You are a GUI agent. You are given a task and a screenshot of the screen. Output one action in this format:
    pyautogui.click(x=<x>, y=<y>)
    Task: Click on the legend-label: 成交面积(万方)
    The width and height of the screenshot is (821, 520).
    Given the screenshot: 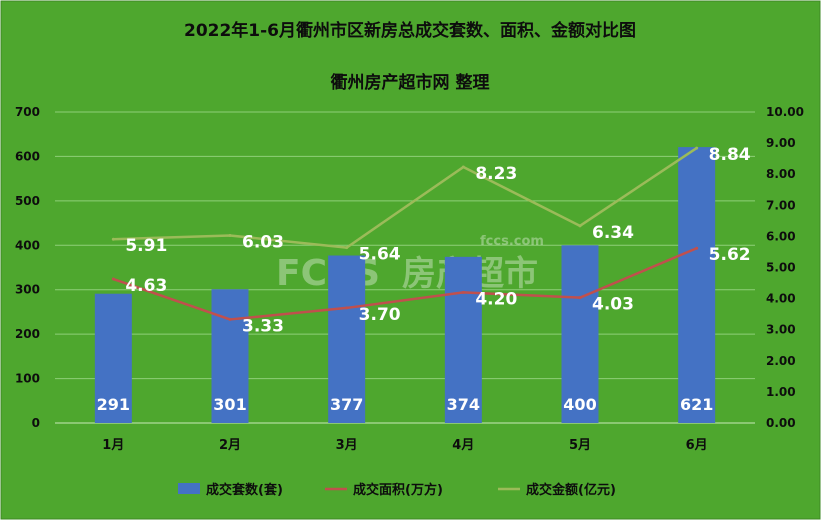 What is the action you would take?
    pyautogui.click(x=398, y=490)
    